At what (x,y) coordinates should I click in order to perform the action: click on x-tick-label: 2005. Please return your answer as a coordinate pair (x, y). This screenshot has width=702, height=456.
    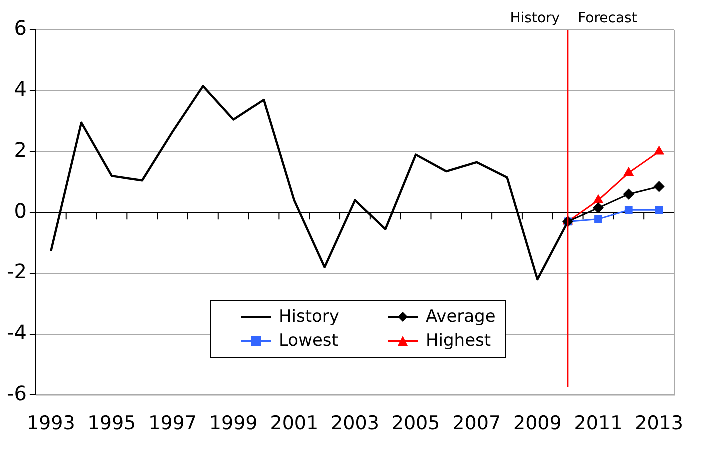
    Looking at the image, I should click on (416, 423).